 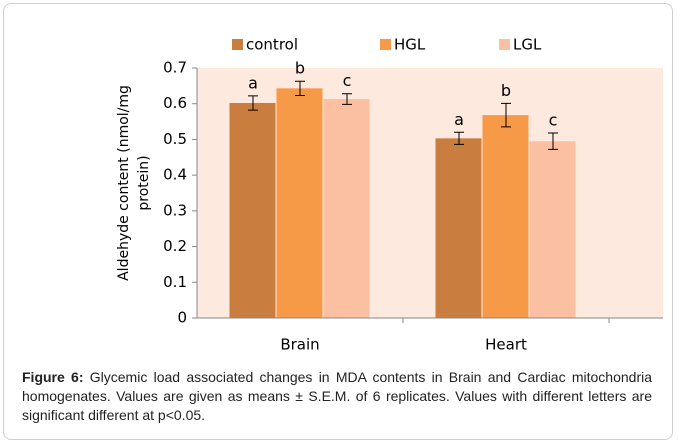 What do you see at coordinates (182, 318) in the screenshot?
I see `y-tick-label: 0` at bounding box center [182, 318].